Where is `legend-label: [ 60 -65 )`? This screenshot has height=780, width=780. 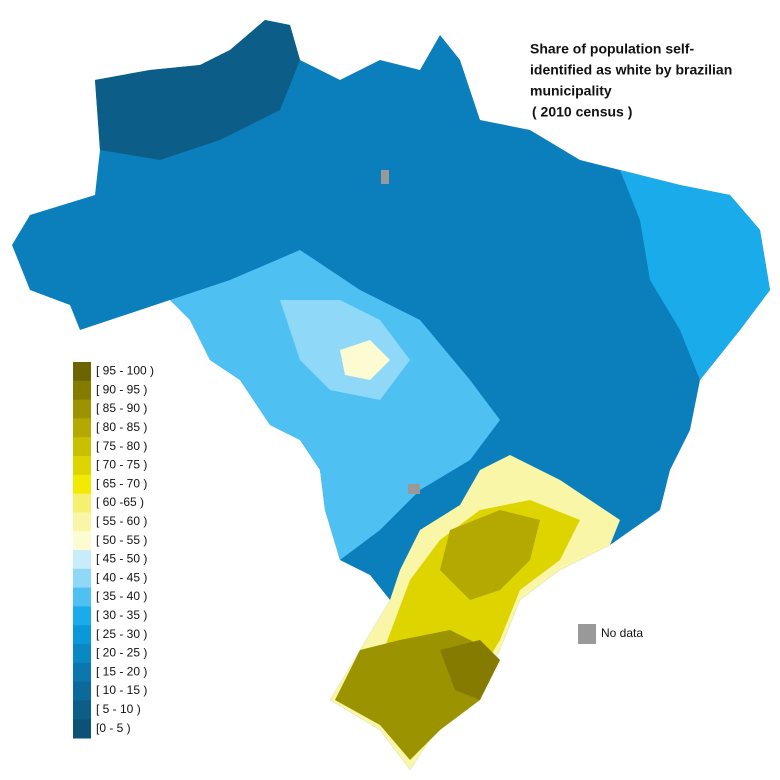
legend-label: [ 60 -65 ) is located at coordinates (120, 502).